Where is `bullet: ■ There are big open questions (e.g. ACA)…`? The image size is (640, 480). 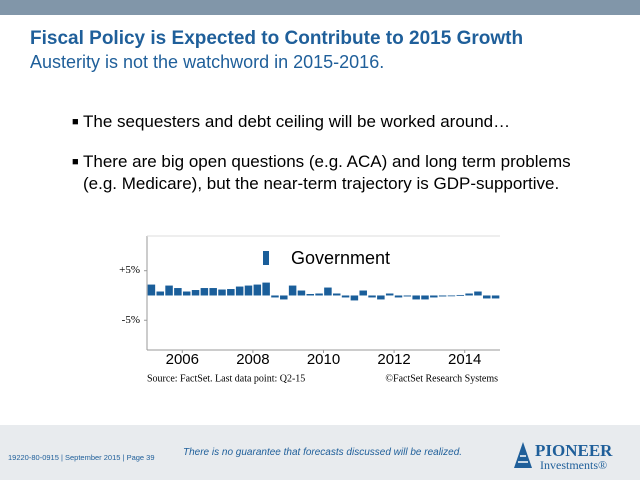
bullet: ■ There are big open questions (e.g. ACA)… is located at coordinates (321, 172).